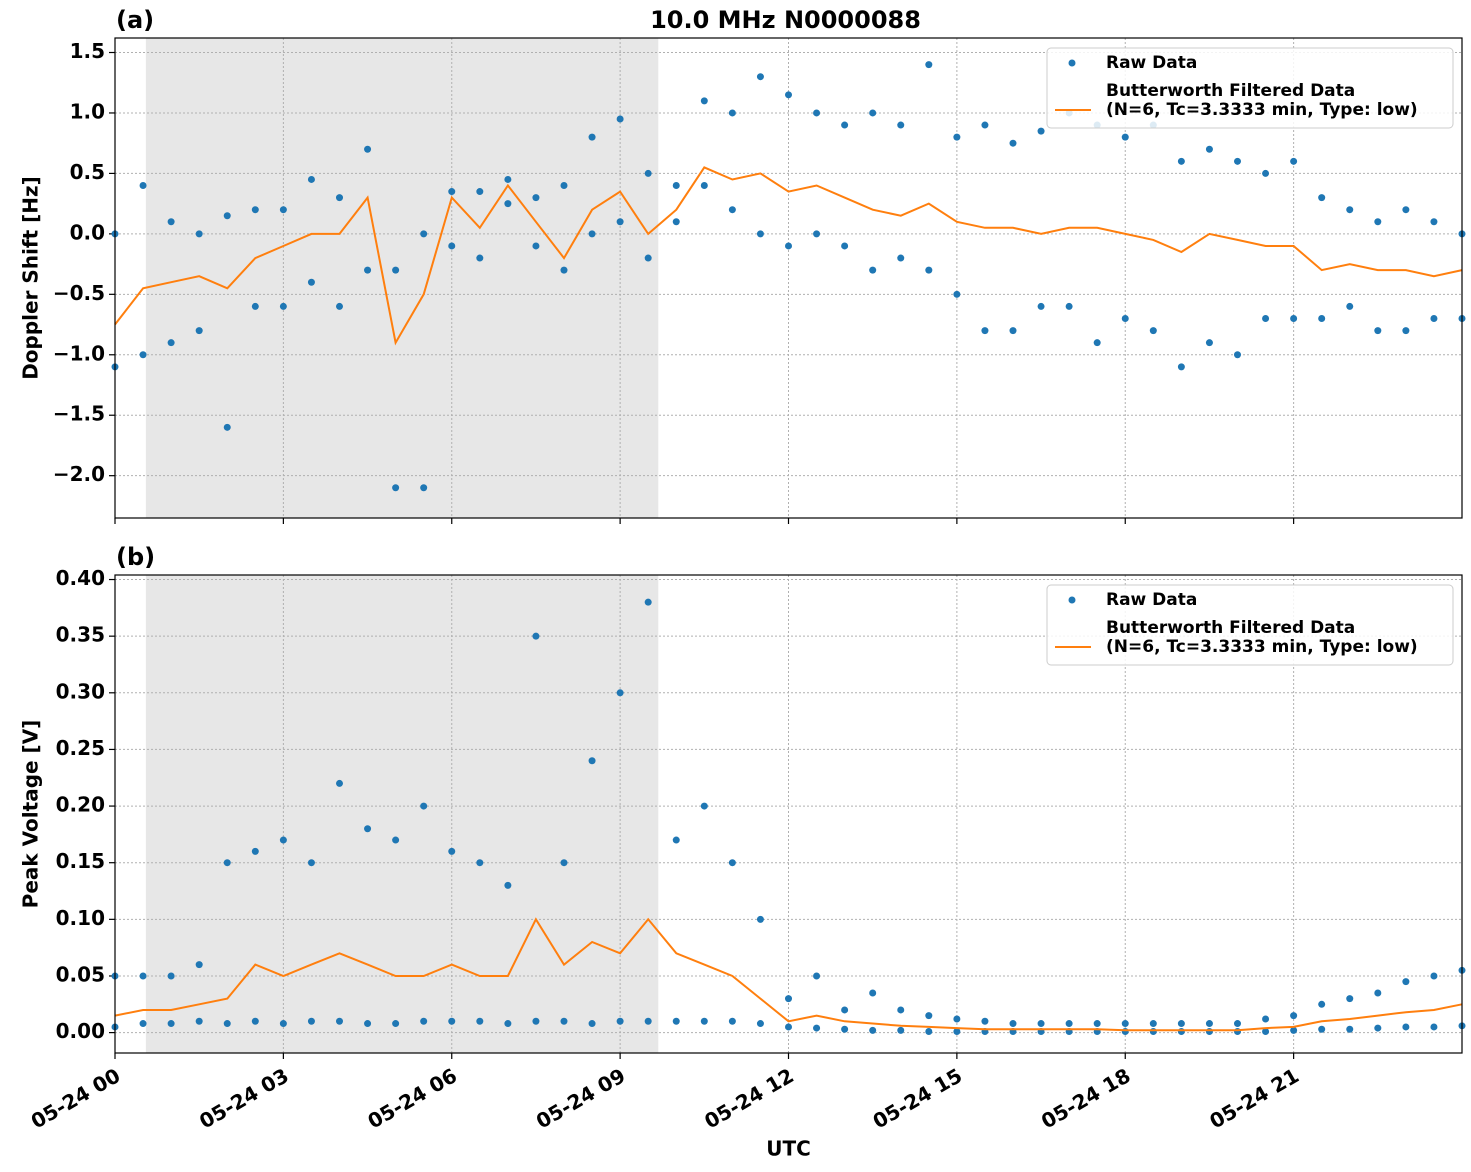 The image size is (1471, 1172). I want to click on y-tick-label: 0.25, so click(80, 748).